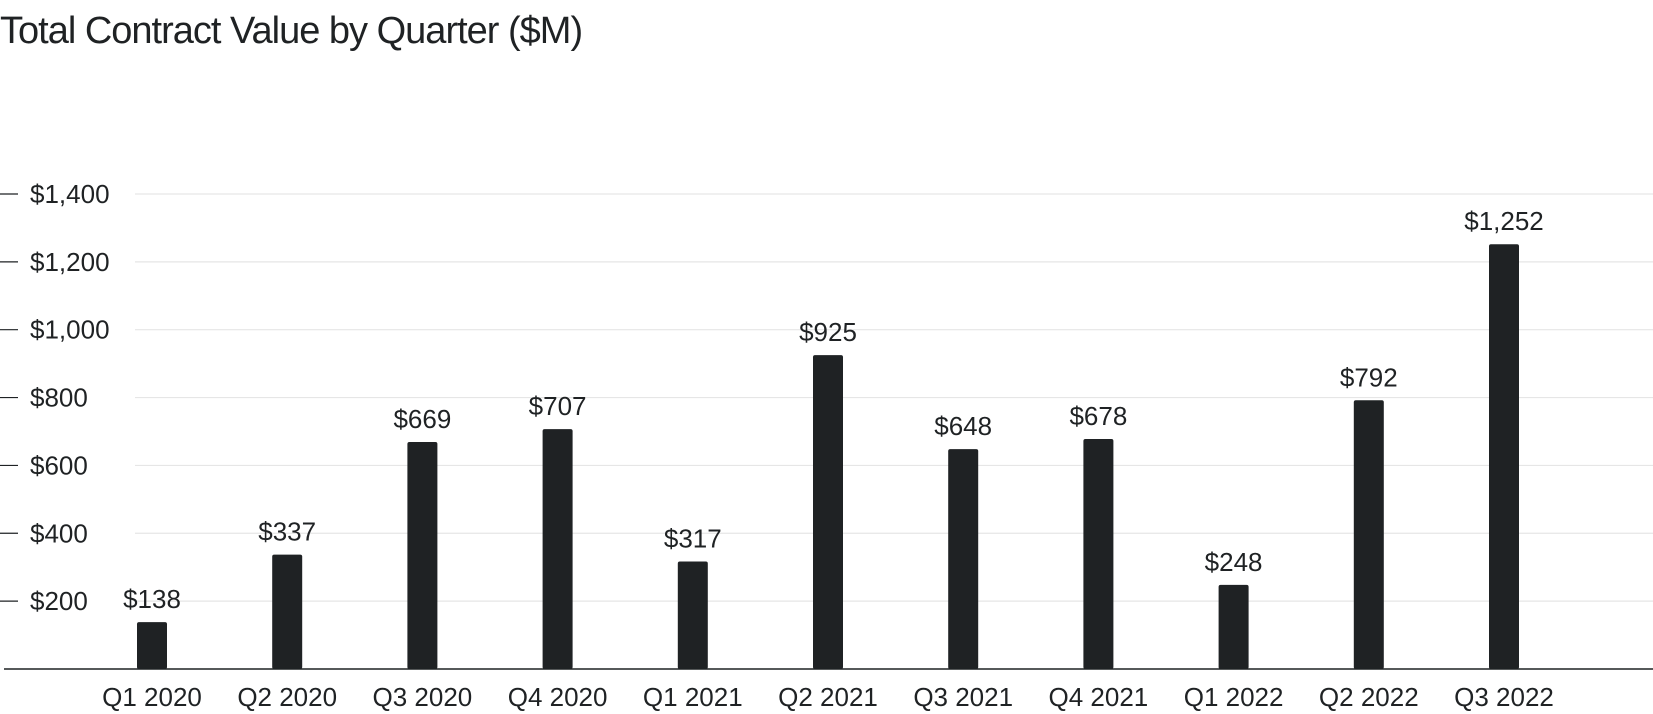 This screenshot has width=1653, height=714. What do you see at coordinates (963, 697) in the screenshot?
I see `x-tick-label: Q3 2021` at bounding box center [963, 697].